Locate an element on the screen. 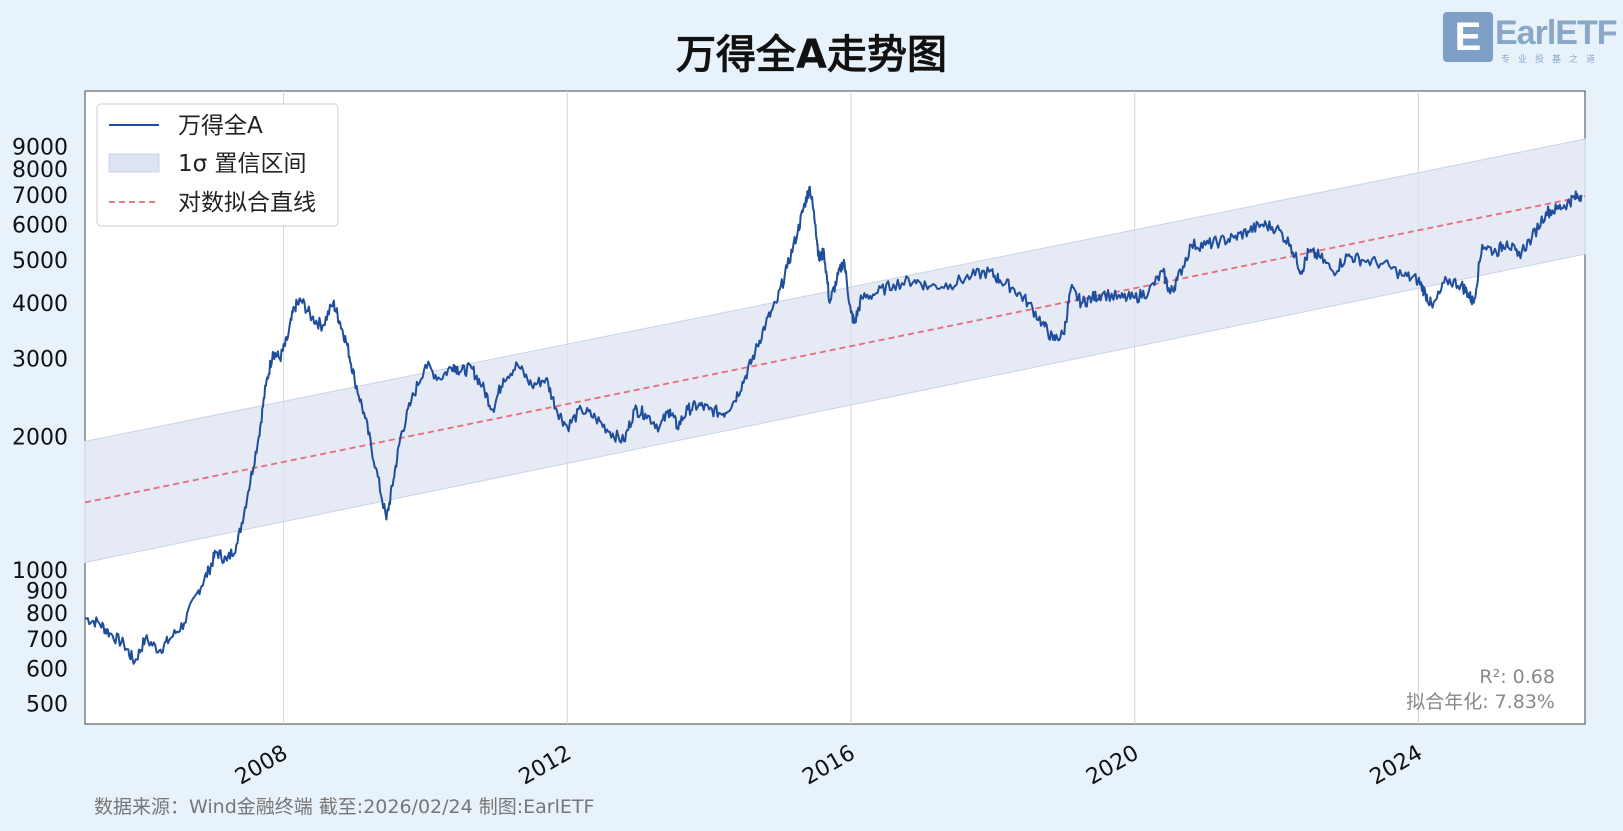 This screenshot has height=831, width=1623. r-squared-label: R²: 0.68 is located at coordinates (1517, 677).